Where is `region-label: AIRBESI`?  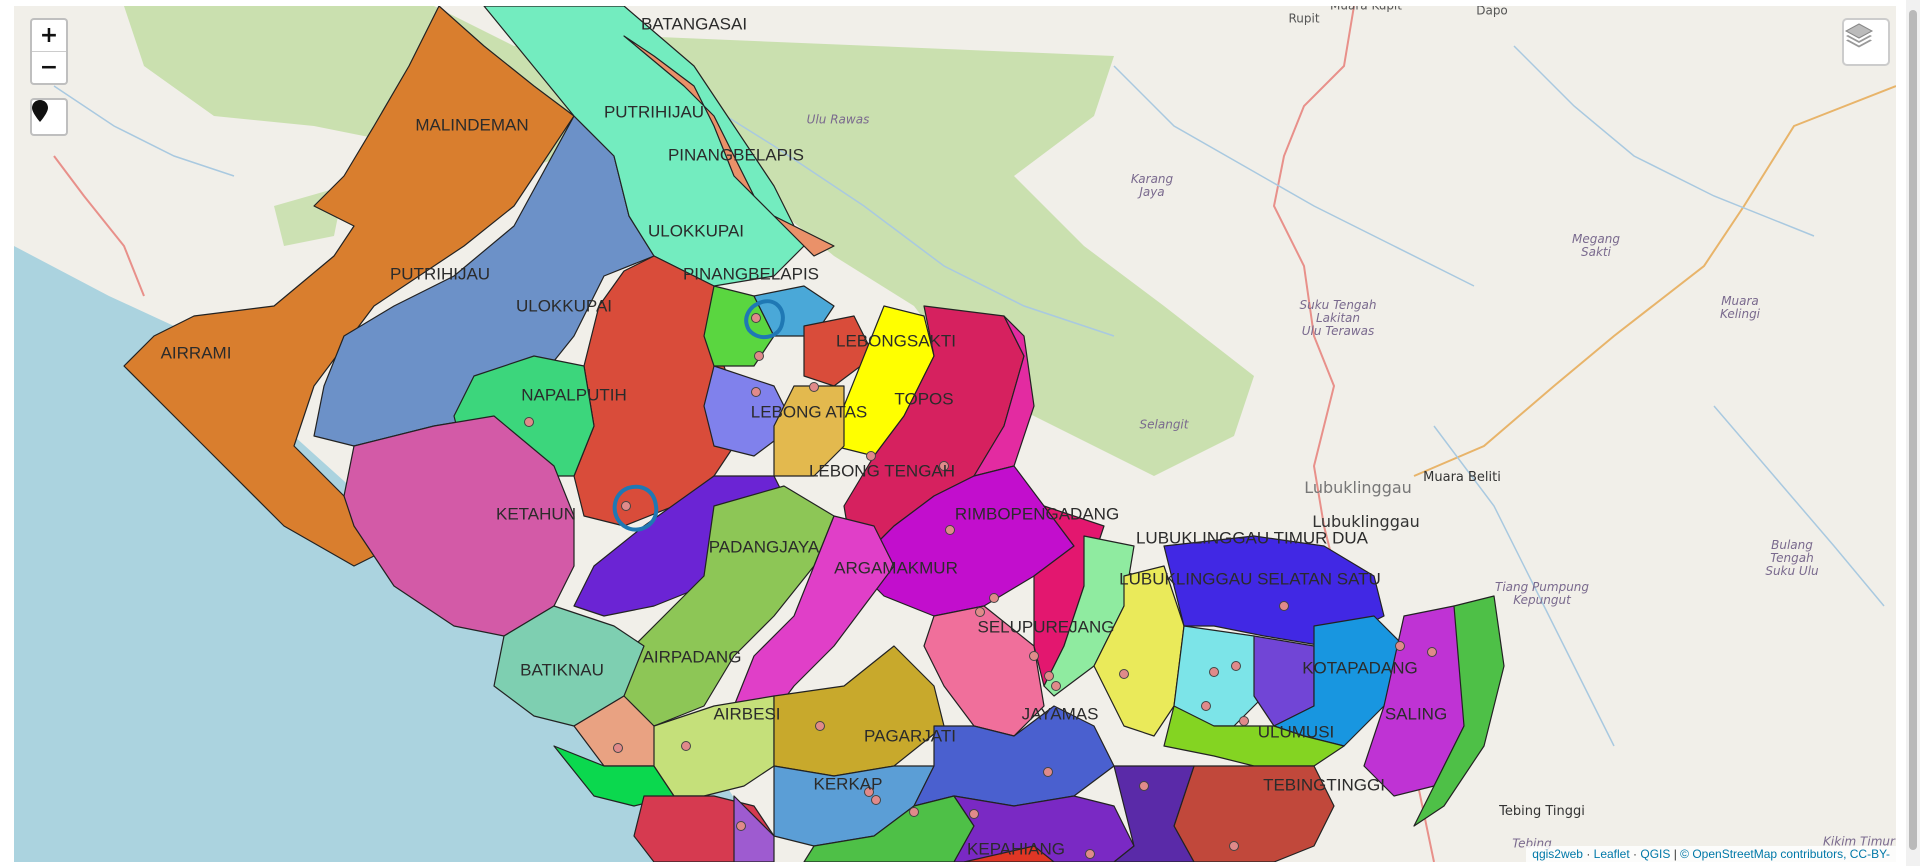
region-label: AIRBESI is located at coordinates (747, 714).